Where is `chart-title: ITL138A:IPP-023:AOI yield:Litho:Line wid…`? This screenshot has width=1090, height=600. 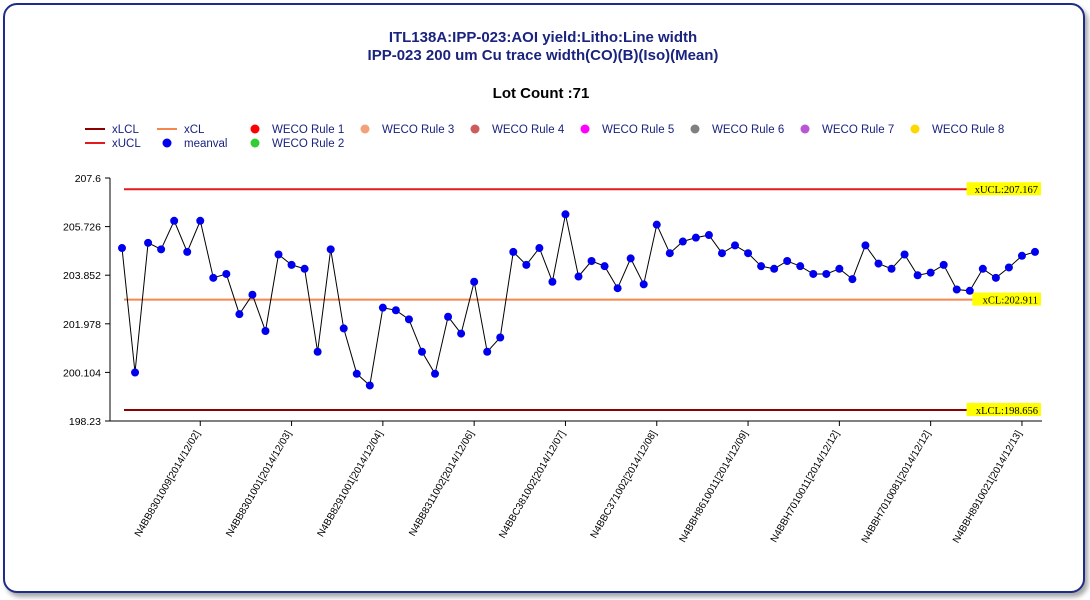
chart-title: ITL138A:IPP-023:AOI yield:Litho:Line wid… is located at coordinates (543, 37).